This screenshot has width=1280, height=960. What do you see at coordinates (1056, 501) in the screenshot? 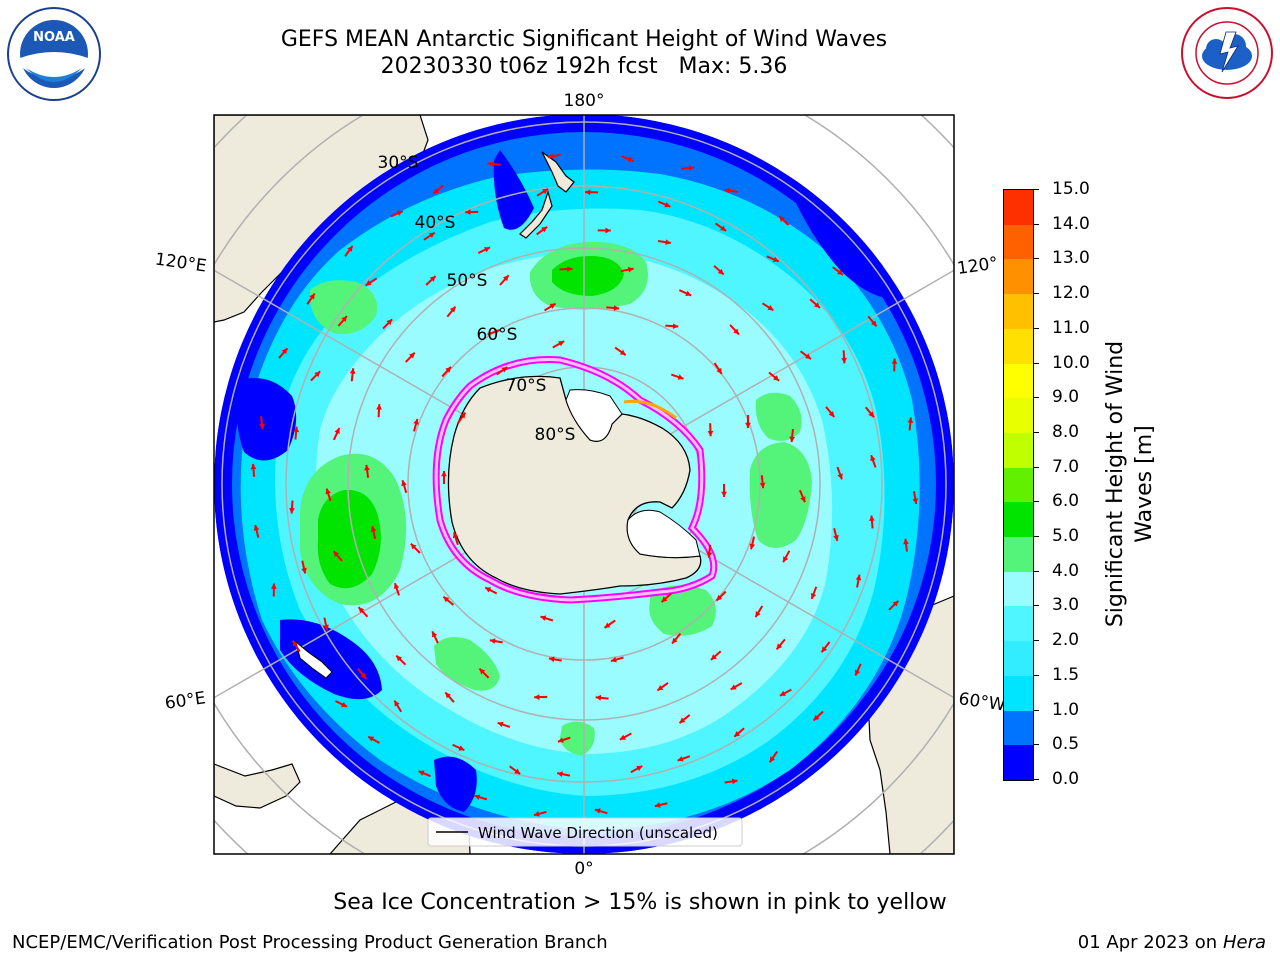
I see `colorbar-tick: 6.0` at bounding box center [1056, 501].